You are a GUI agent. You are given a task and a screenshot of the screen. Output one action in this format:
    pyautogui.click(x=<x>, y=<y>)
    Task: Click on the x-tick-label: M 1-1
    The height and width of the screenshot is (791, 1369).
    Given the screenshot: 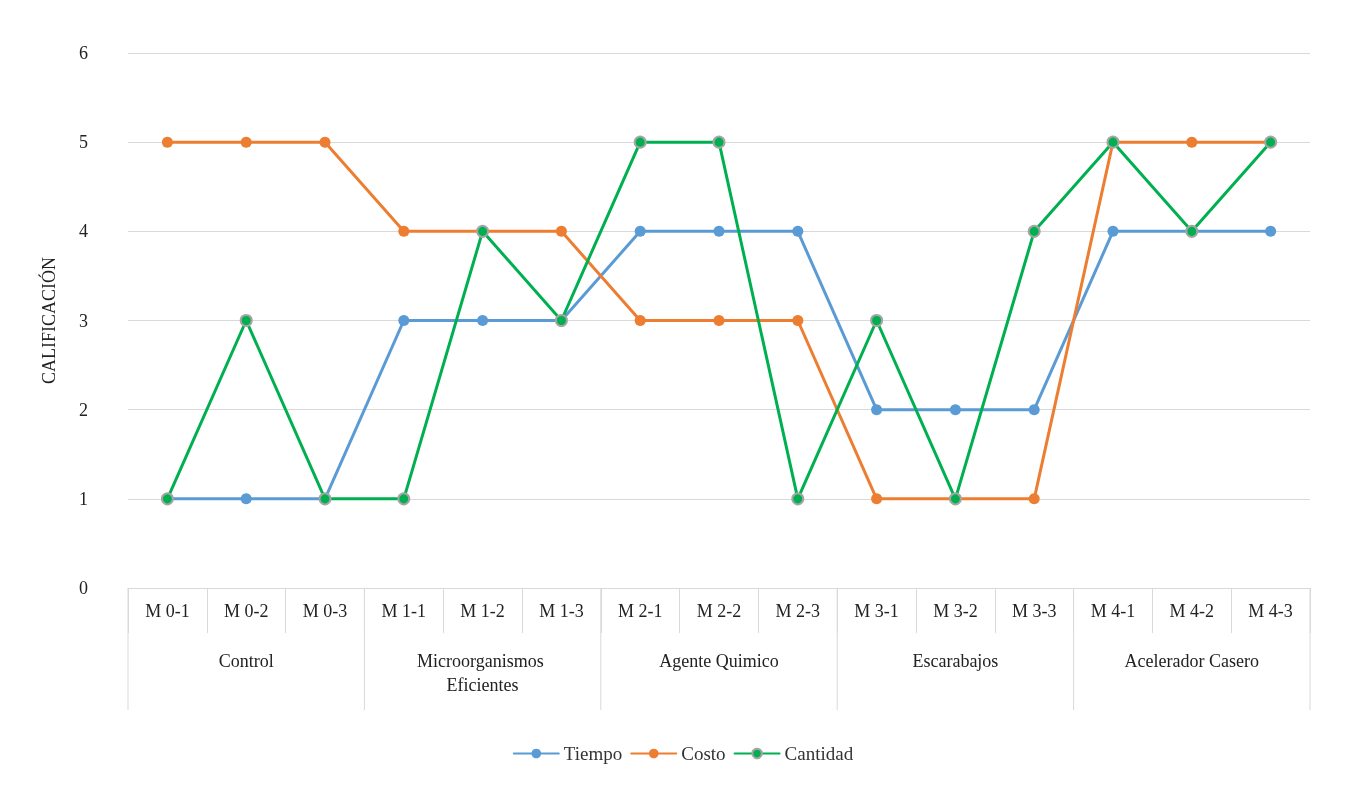 What is the action you would take?
    pyautogui.click(x=404, y=611)
    